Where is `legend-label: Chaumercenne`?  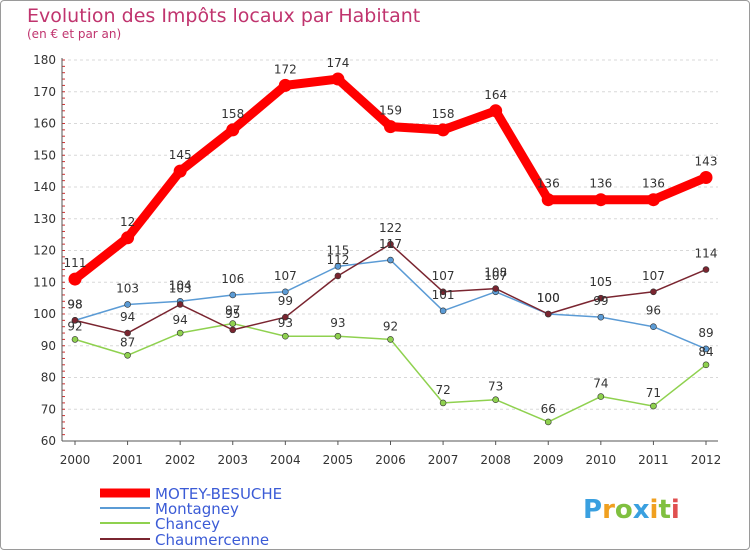
legend-label: Chaumercenne is located at coordinates (212, 540).